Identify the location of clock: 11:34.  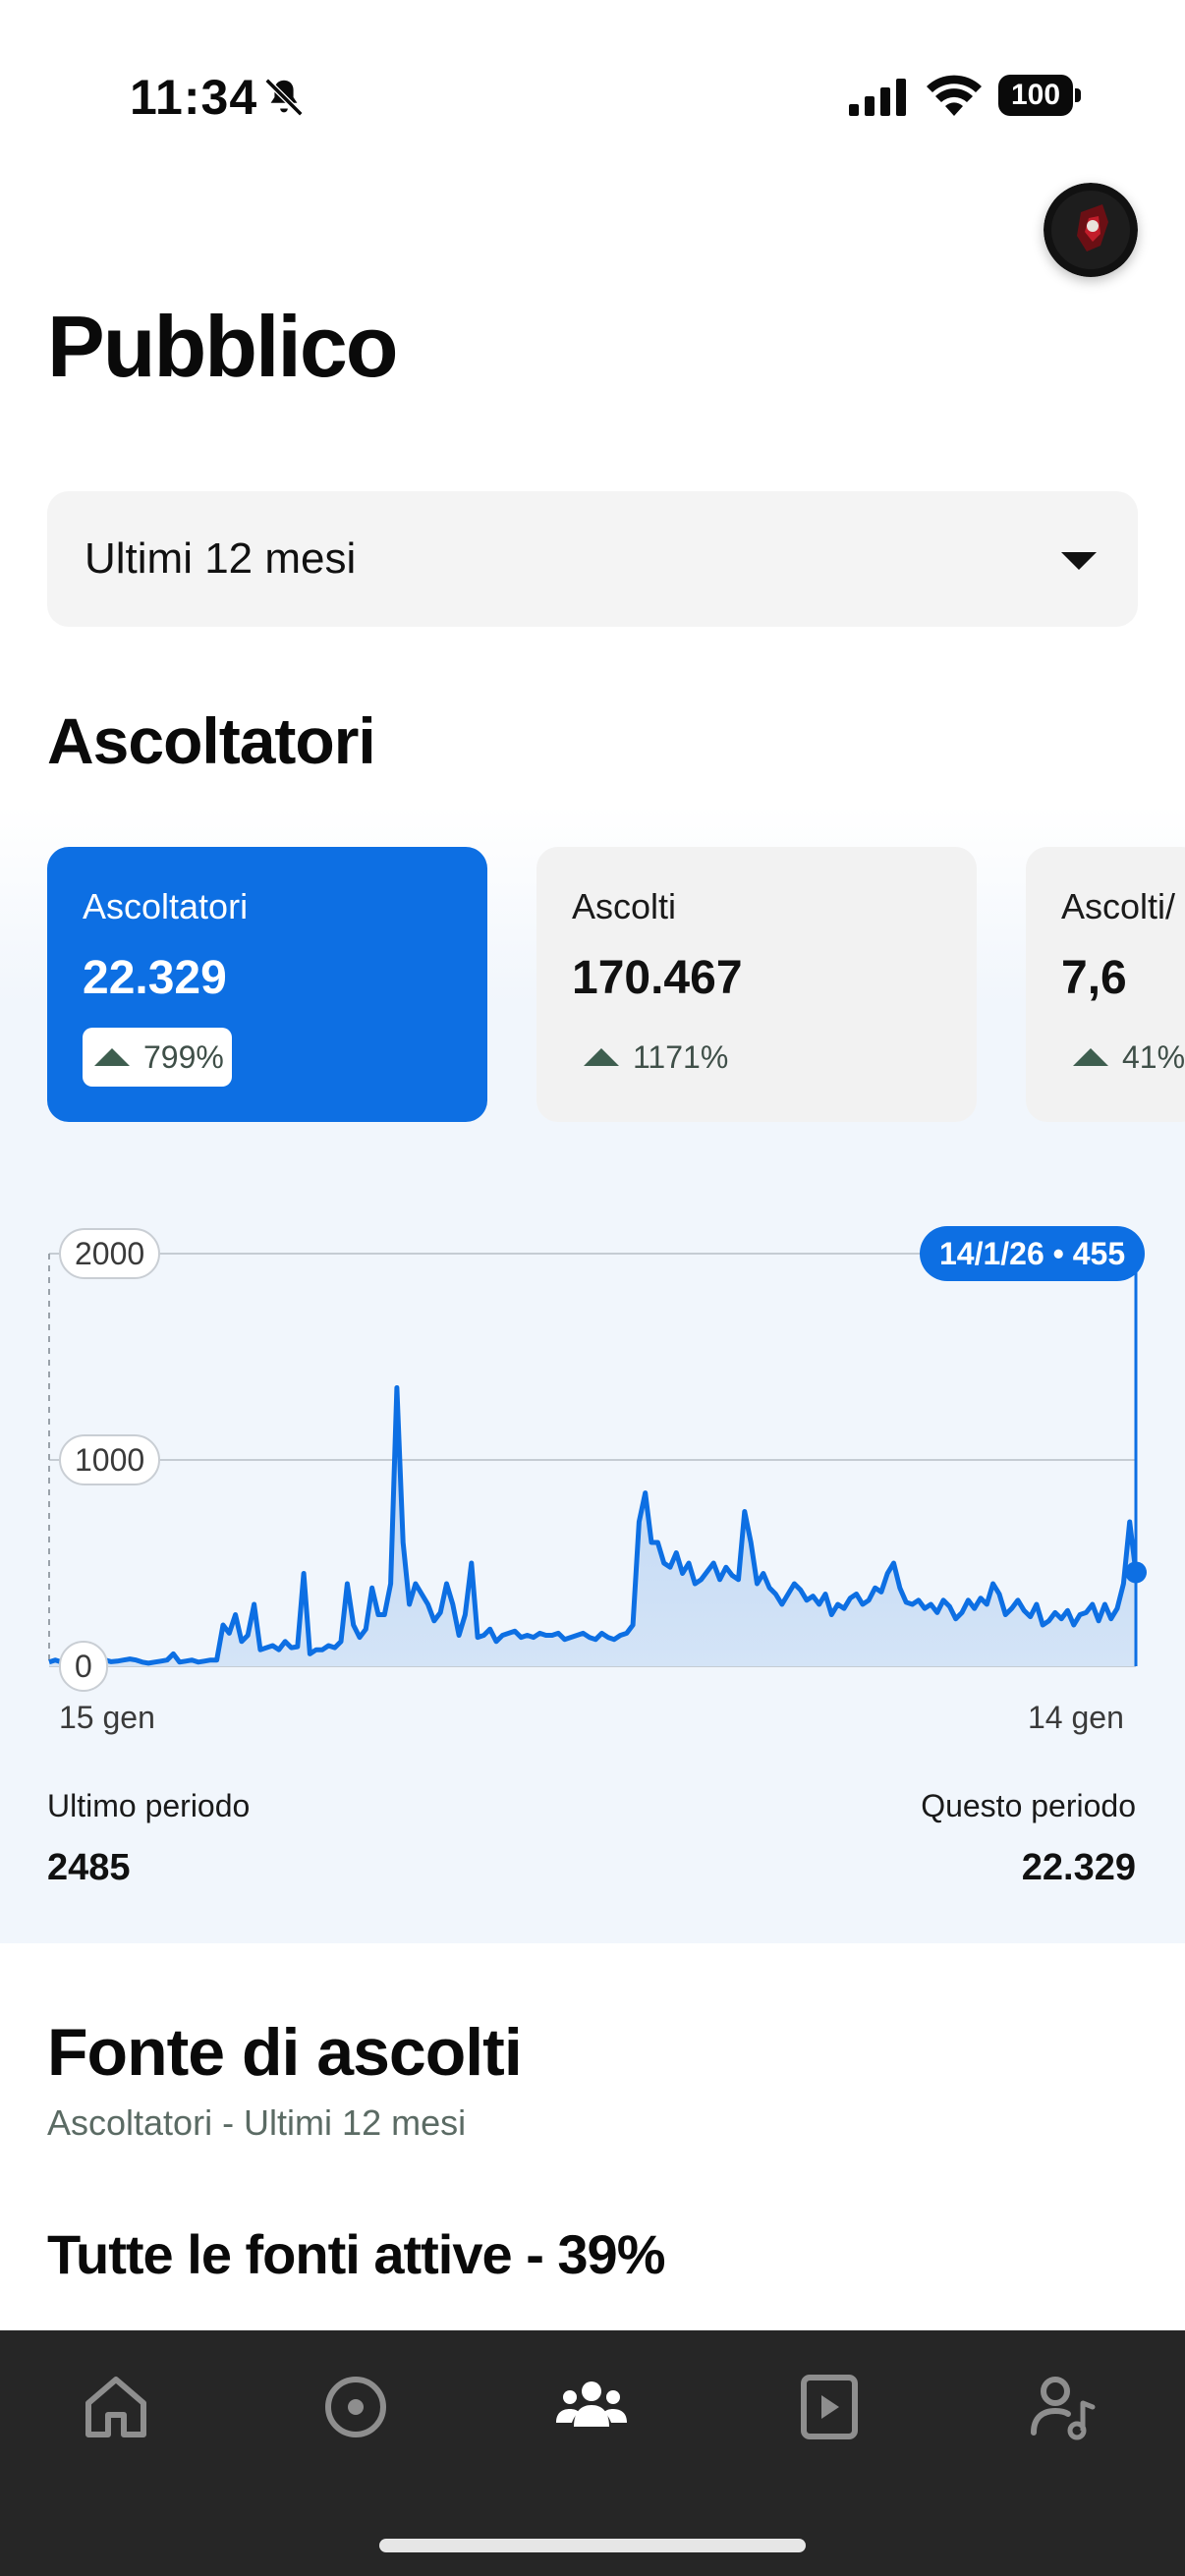
(194, 97).